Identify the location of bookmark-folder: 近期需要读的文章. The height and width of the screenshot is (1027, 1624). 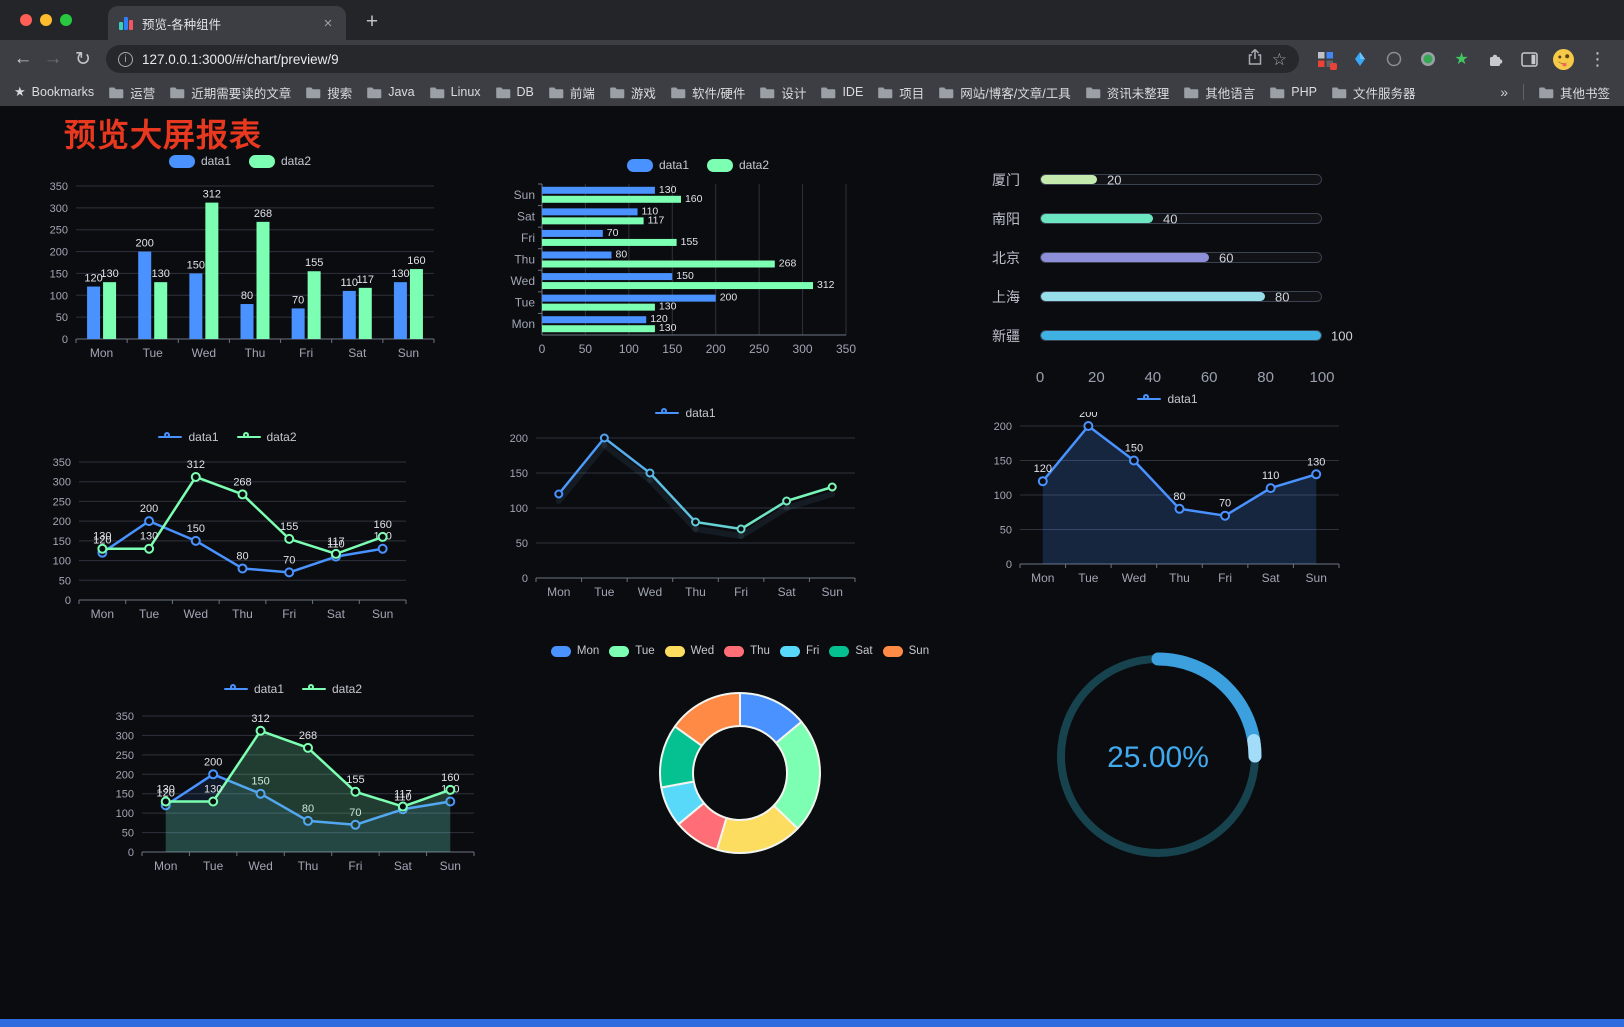
(230, 92).